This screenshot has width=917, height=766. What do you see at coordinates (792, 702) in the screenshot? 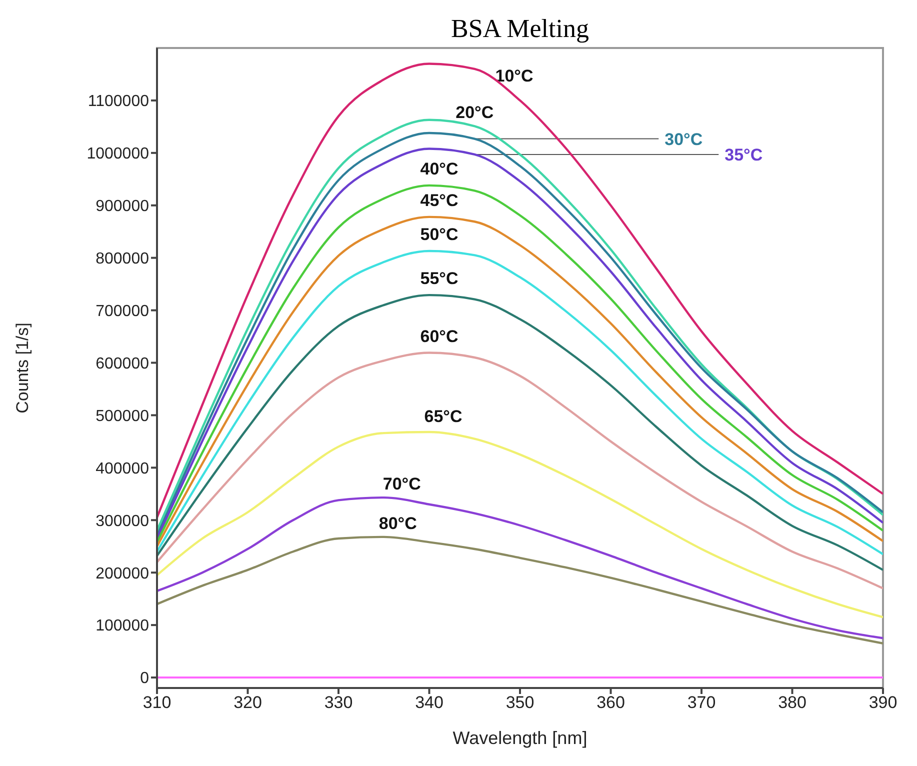
I see `x-tick-label: 380` at bounding box center [792, 702].